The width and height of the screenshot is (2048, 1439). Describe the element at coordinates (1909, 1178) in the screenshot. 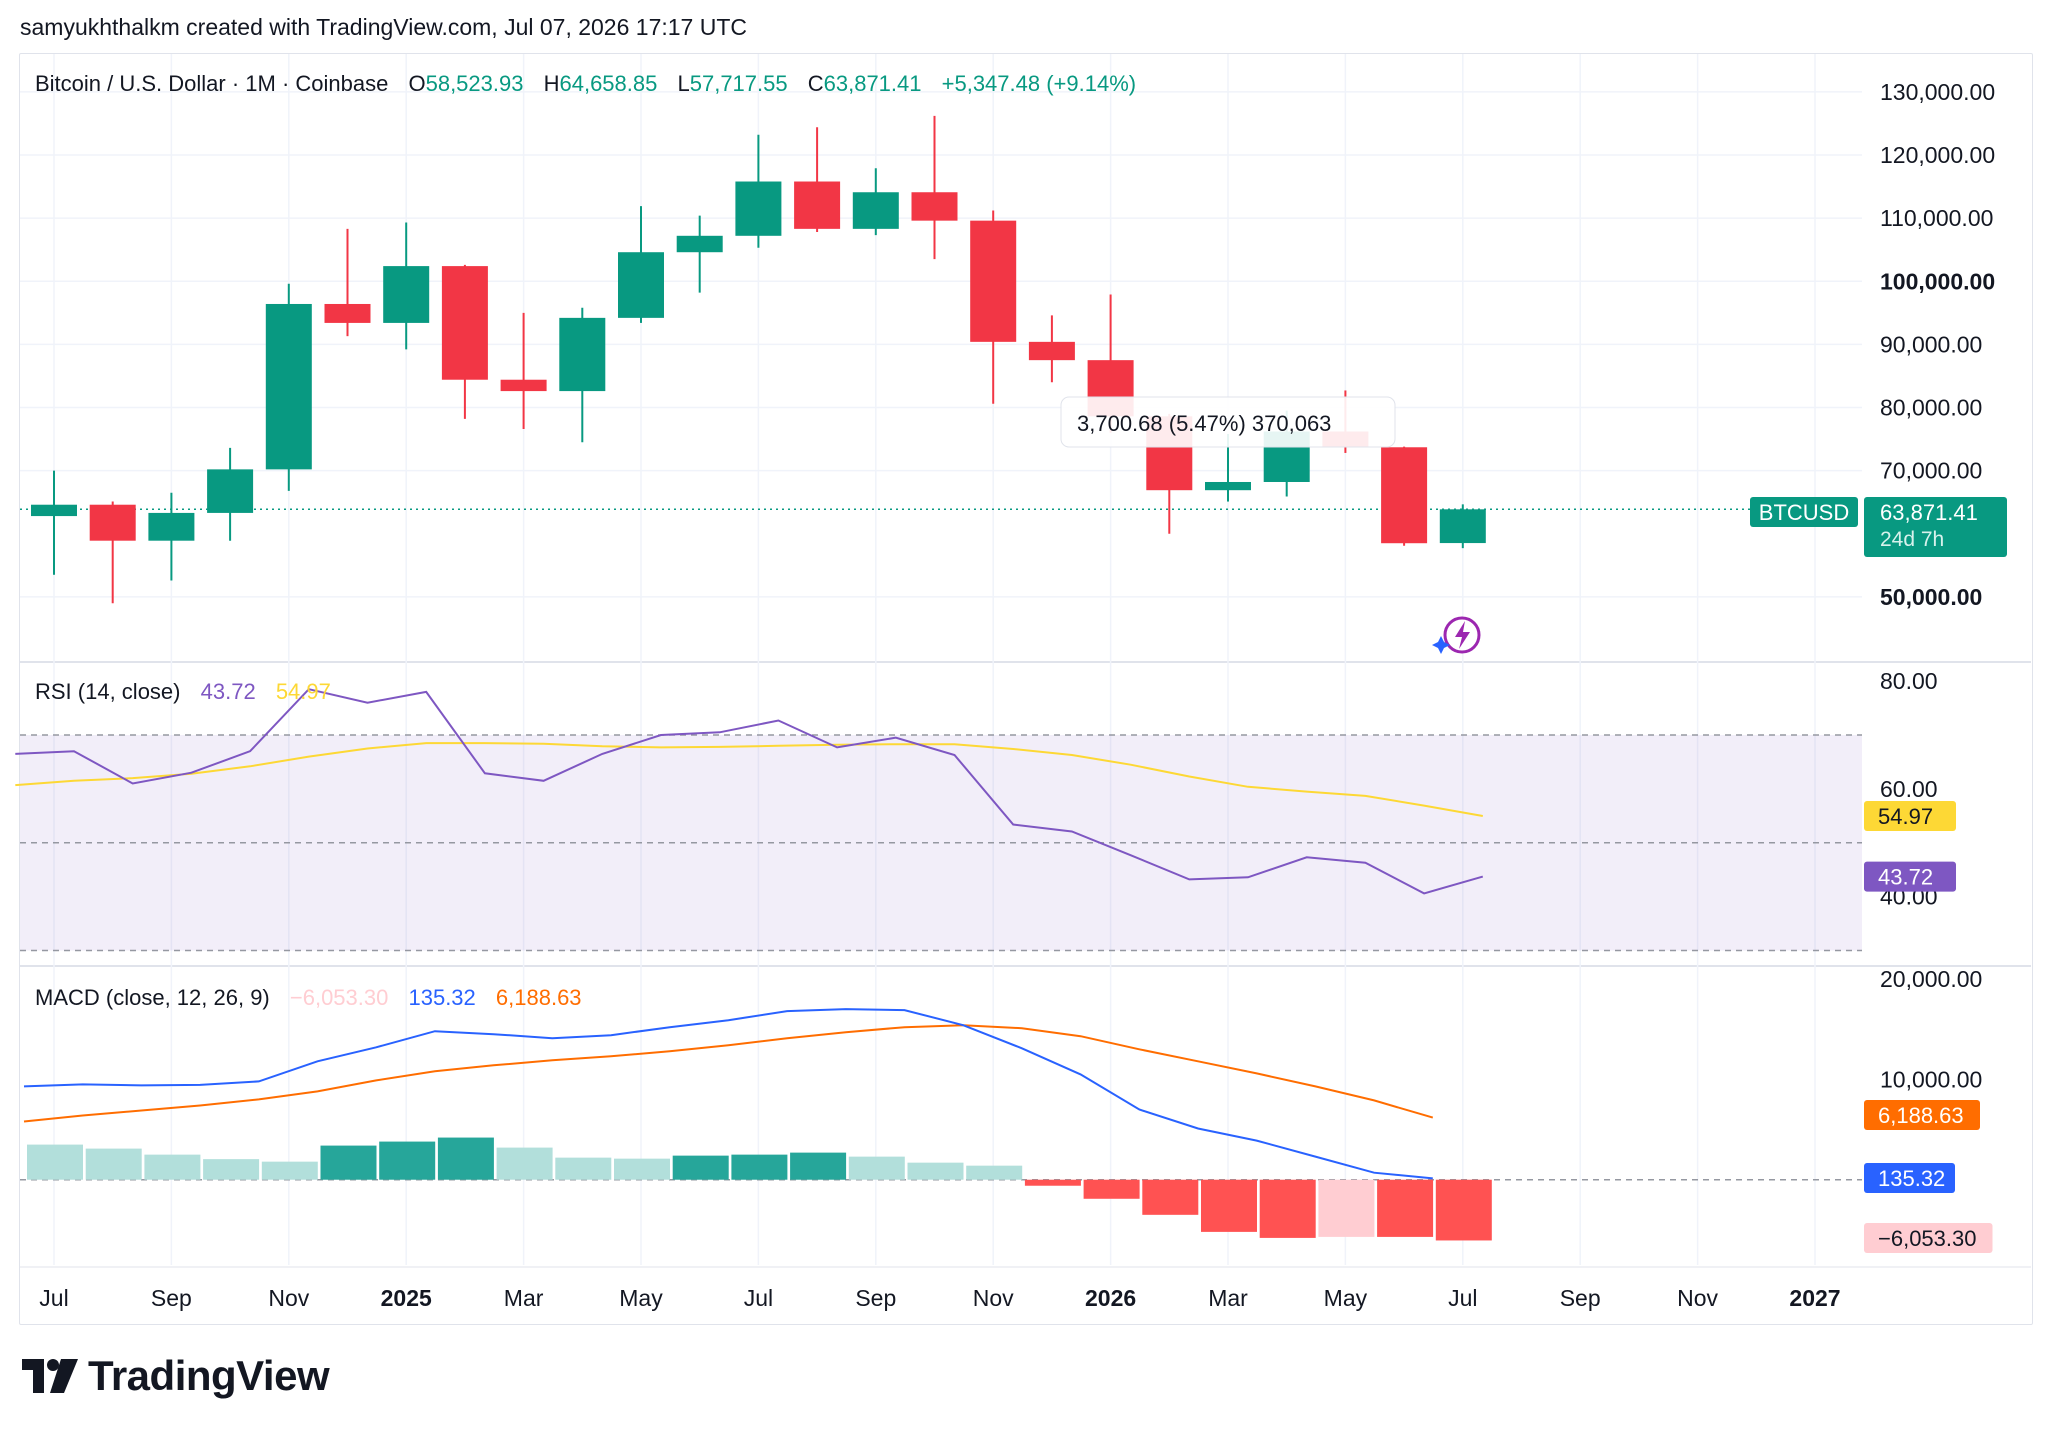

I see `macd-badge` at that location.